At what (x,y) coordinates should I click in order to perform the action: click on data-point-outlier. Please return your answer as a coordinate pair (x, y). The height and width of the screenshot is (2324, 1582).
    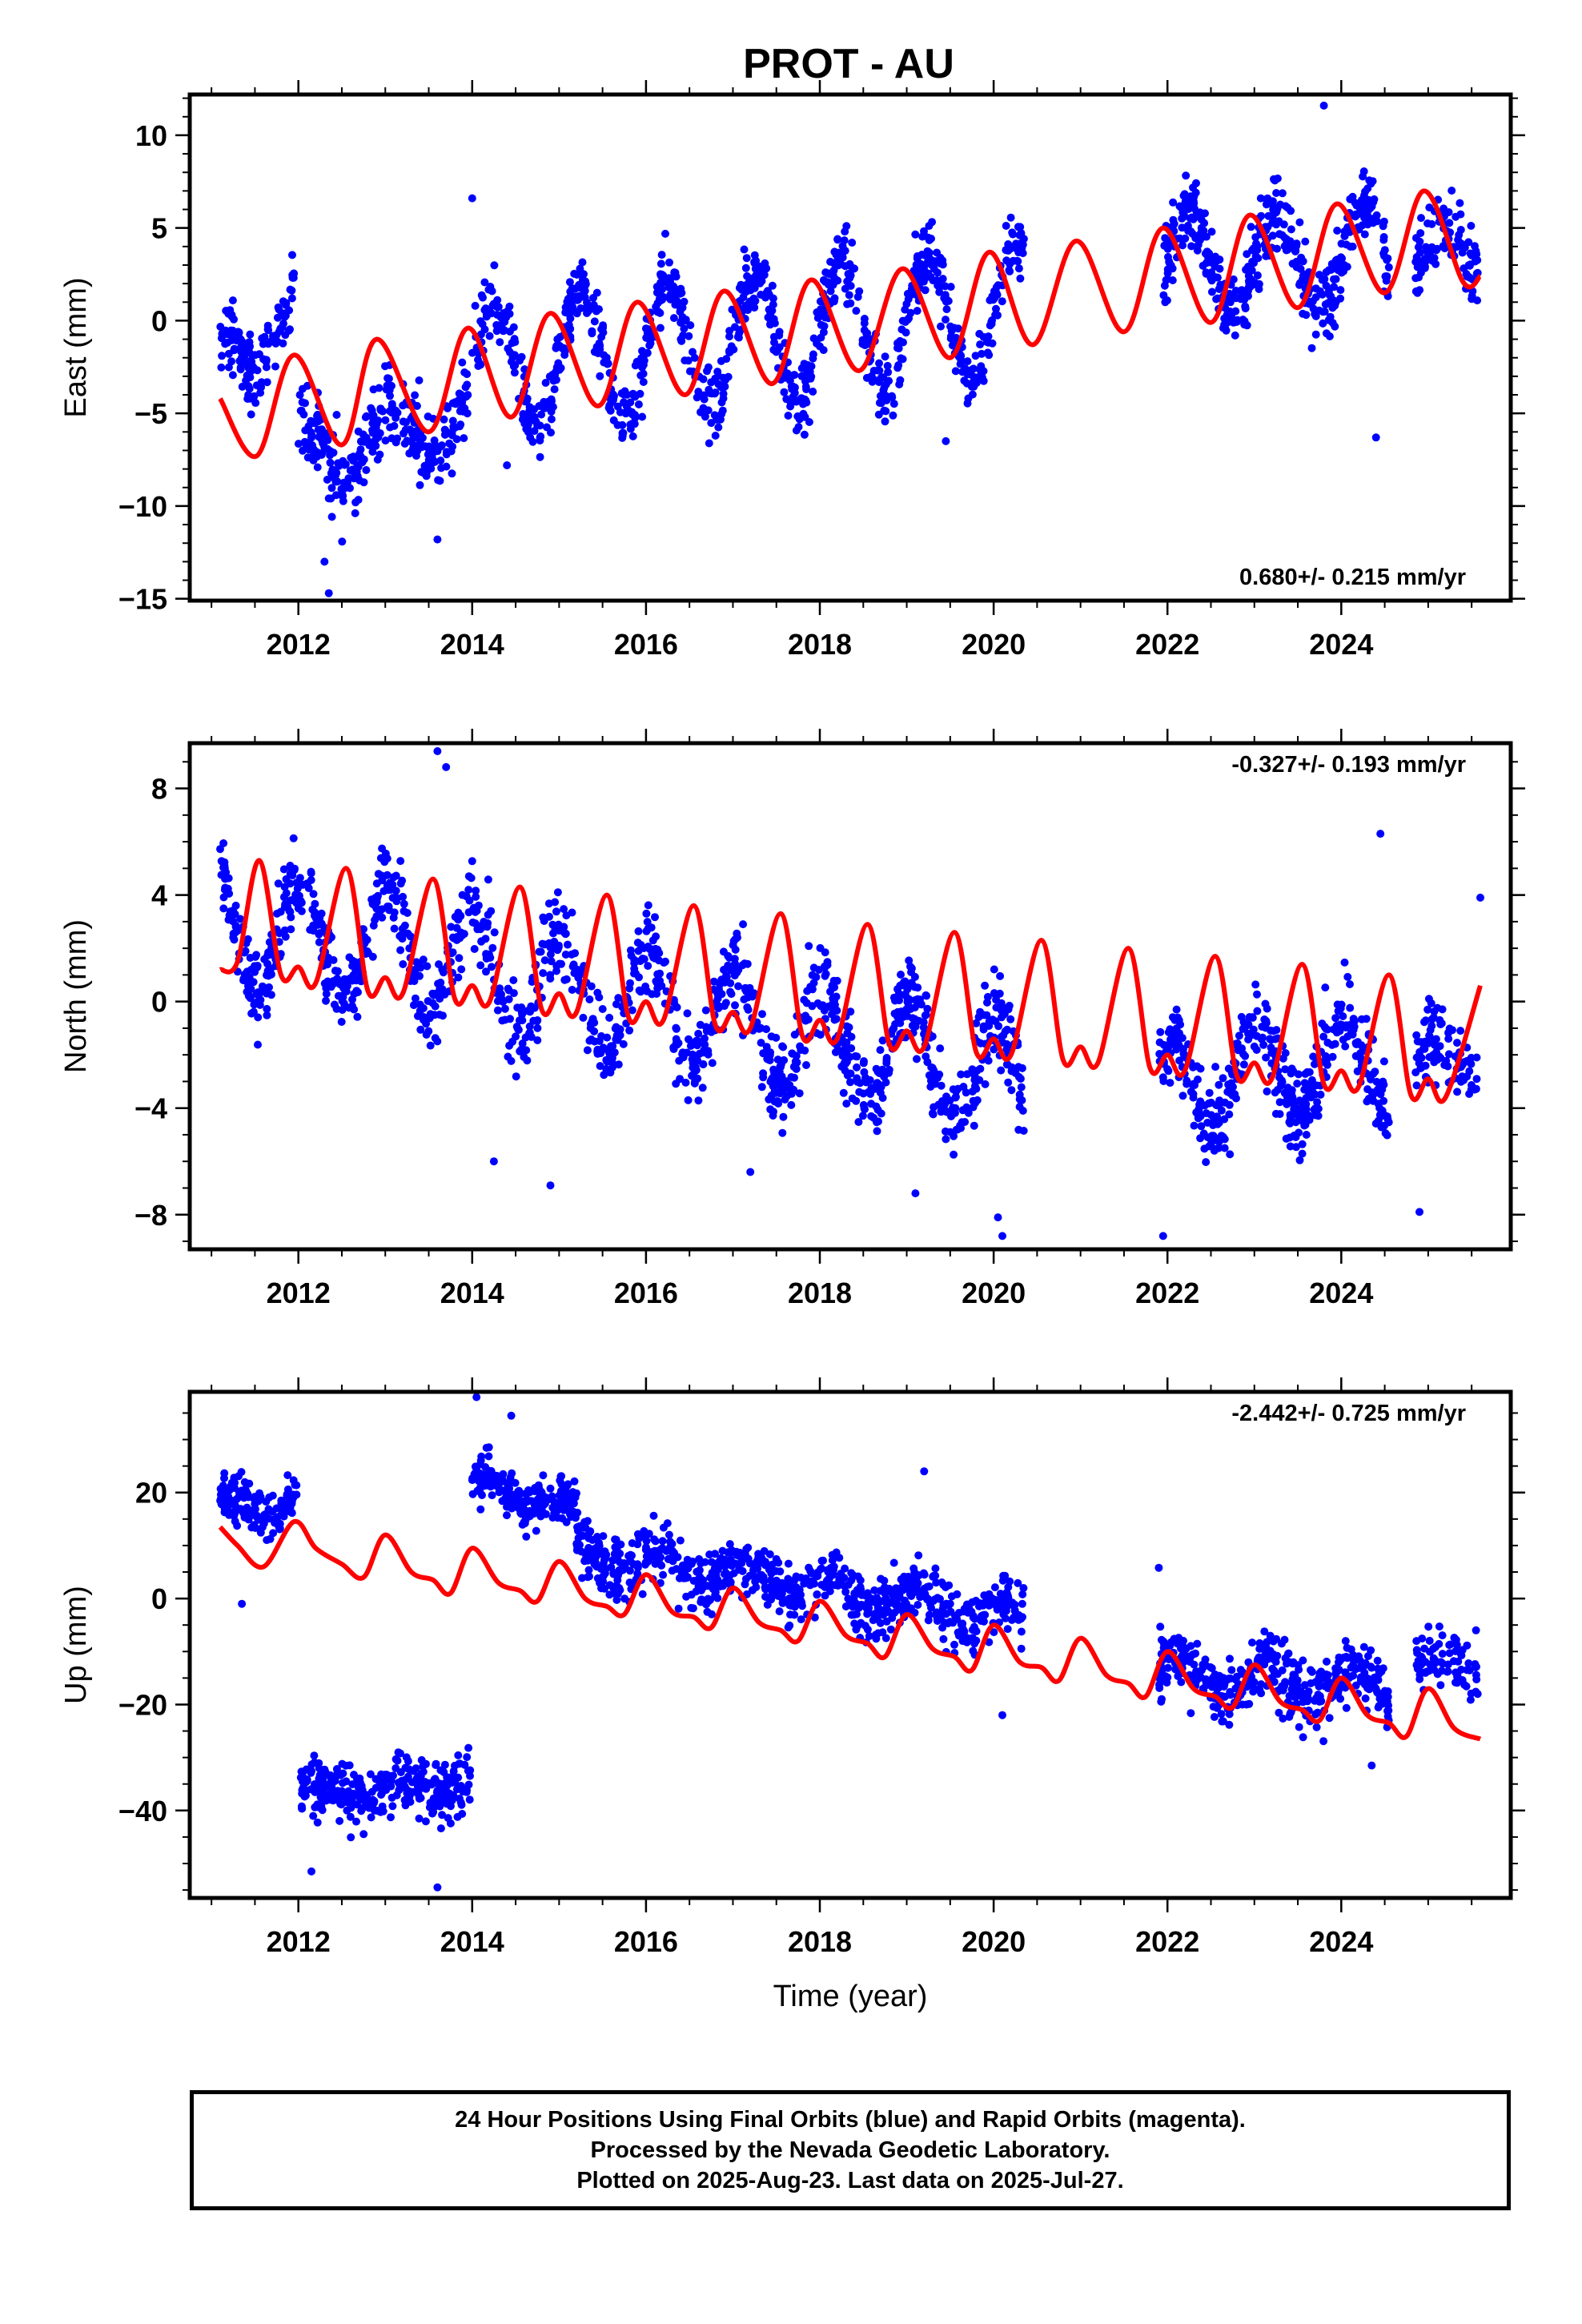
    Looking at the image, I should click on (915, 1193).